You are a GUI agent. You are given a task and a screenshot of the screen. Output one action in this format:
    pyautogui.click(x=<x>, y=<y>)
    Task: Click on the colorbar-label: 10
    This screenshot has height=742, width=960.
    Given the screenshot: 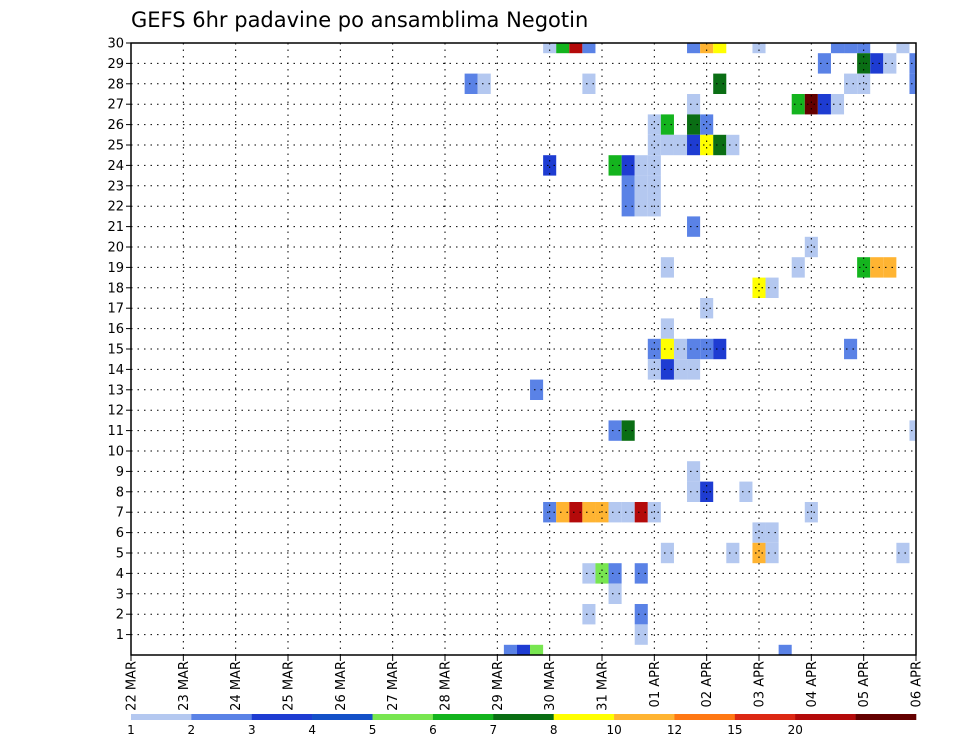 What is the action you would take?
    pyautogui.click(x=613, y=730)
    